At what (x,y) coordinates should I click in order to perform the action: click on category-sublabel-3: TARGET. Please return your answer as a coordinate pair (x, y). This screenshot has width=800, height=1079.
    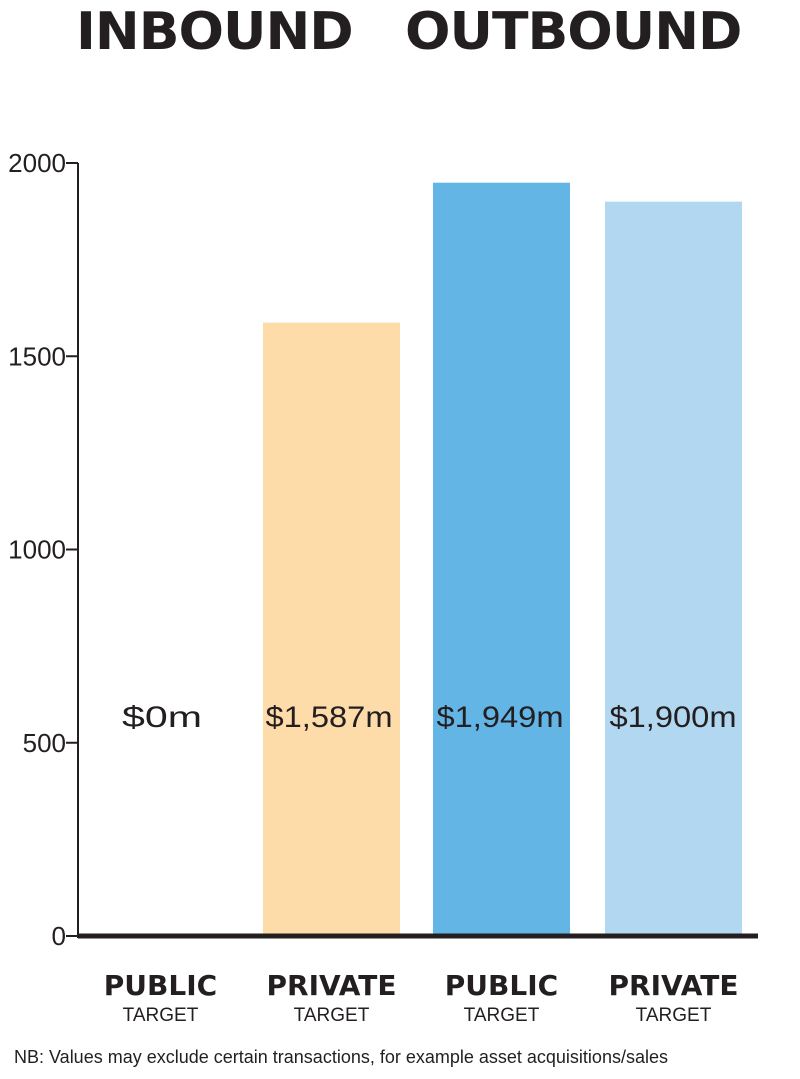
    Looking at the image, I should click on (502, 1015).